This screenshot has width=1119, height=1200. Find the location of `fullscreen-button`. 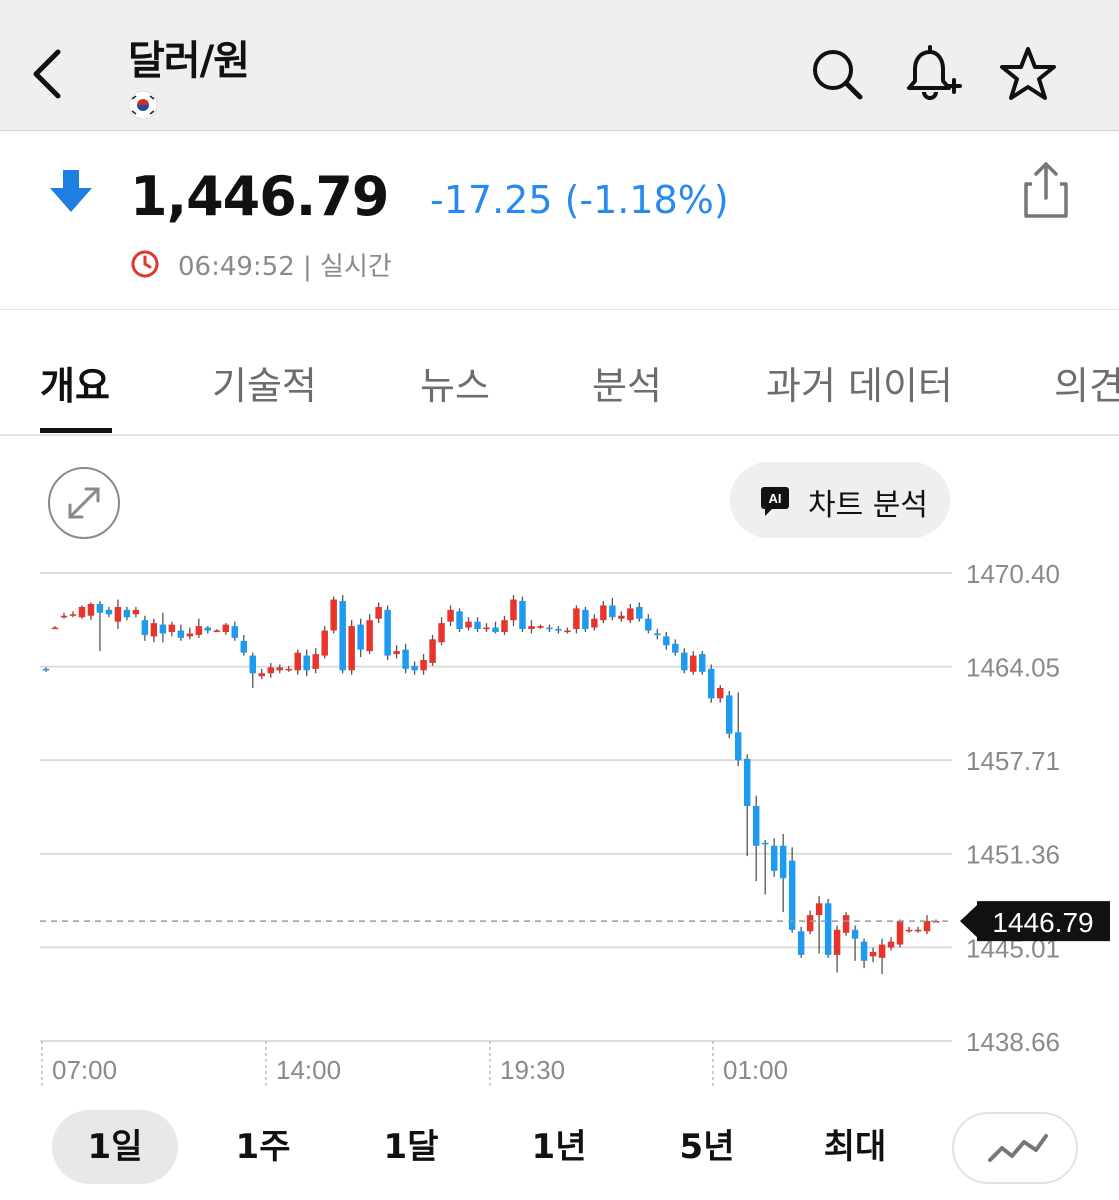

fullscreen-button is located at coordinates (84, 503).